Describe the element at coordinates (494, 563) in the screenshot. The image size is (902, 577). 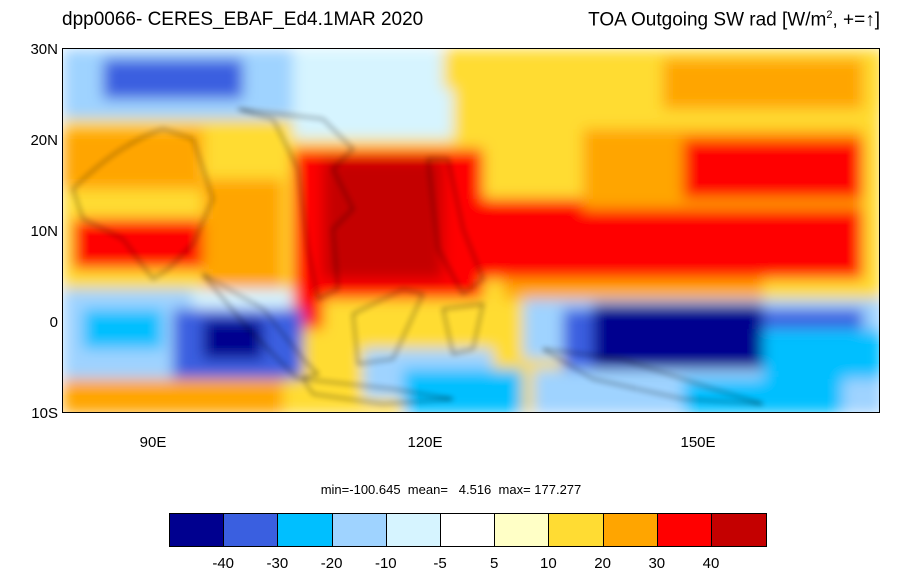
I see `colorbar-label: 5` at that location.